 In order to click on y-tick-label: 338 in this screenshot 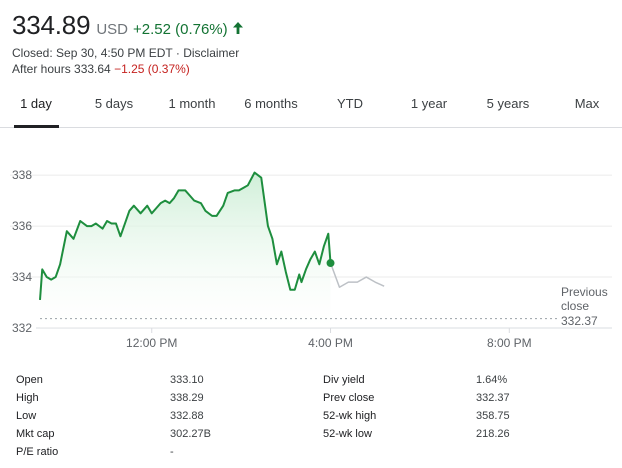, I will do `click(22, 175)`.